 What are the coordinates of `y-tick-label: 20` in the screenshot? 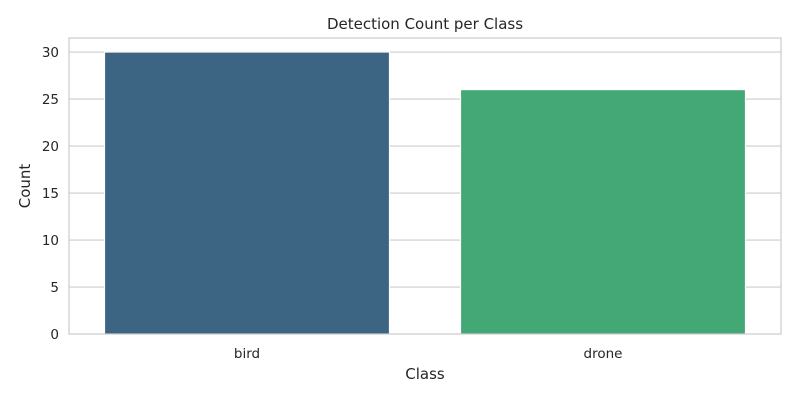 It's located at (50, 147).